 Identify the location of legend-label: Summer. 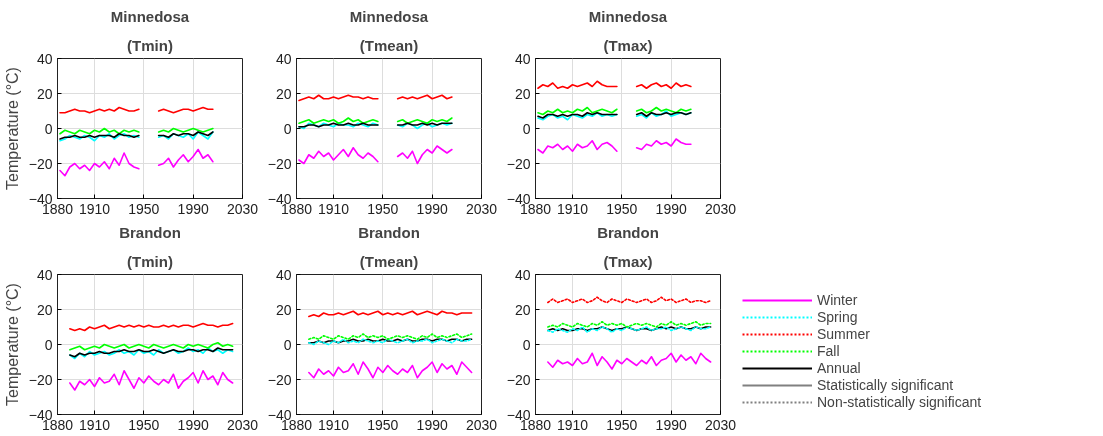
(843, 334).